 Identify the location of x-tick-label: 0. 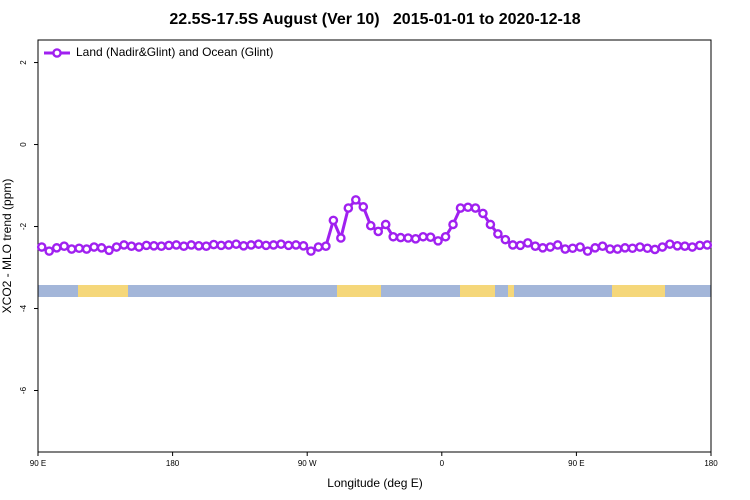
(442, 463).